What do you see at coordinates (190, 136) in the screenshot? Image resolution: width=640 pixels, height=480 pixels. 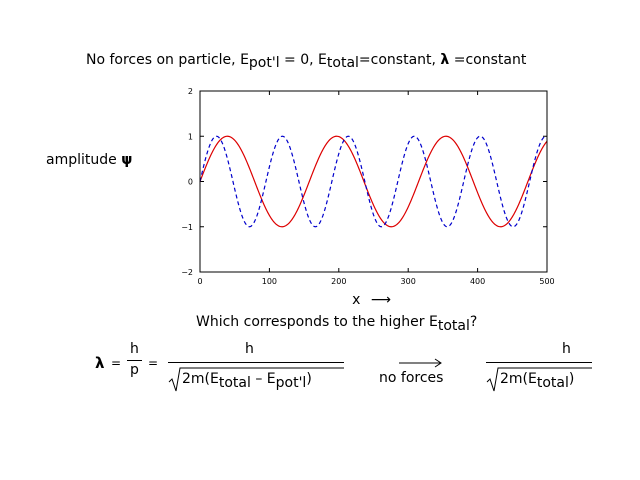 I see `y-tick-label: 1` at bounding box center [190, 136].